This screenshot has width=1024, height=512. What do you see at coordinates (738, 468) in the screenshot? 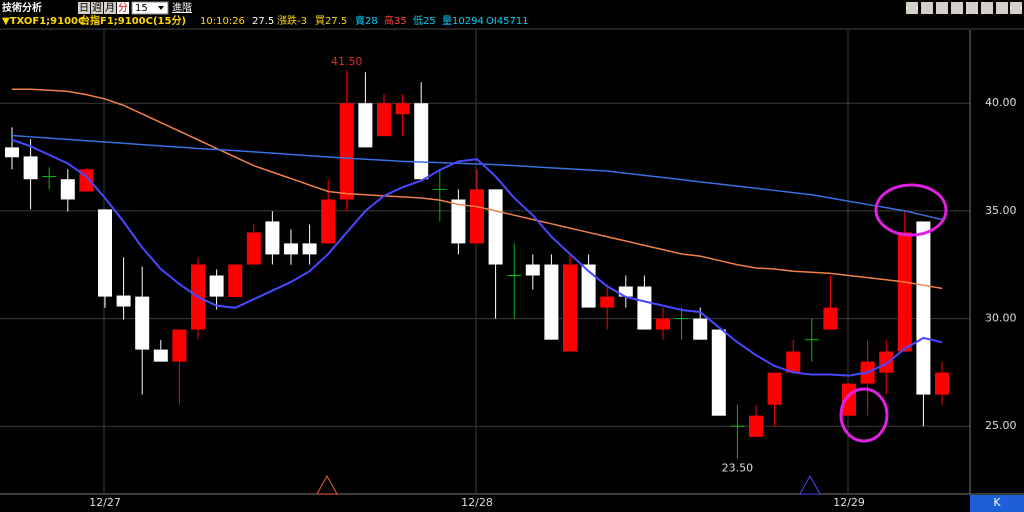
I see `min-label: 23.50` at bounding box center [738, 468].